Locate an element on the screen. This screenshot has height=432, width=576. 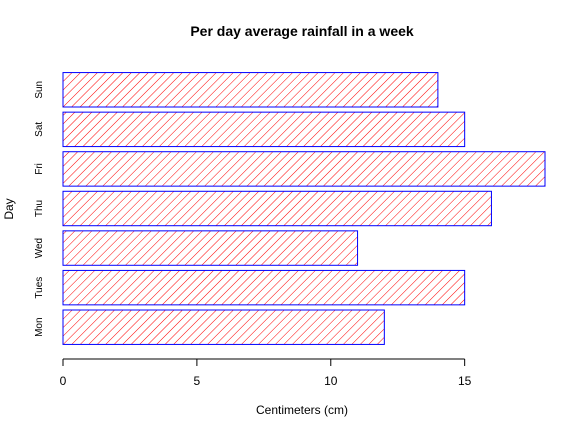
x-tick-label: 5 is located at coordinates (197, 381).